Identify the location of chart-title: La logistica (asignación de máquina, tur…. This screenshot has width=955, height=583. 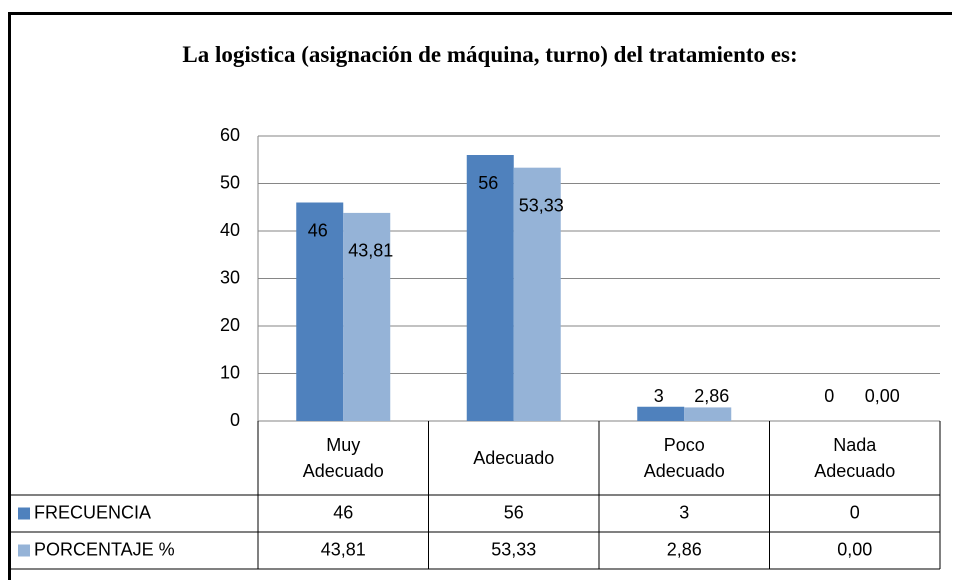
(490, 54).